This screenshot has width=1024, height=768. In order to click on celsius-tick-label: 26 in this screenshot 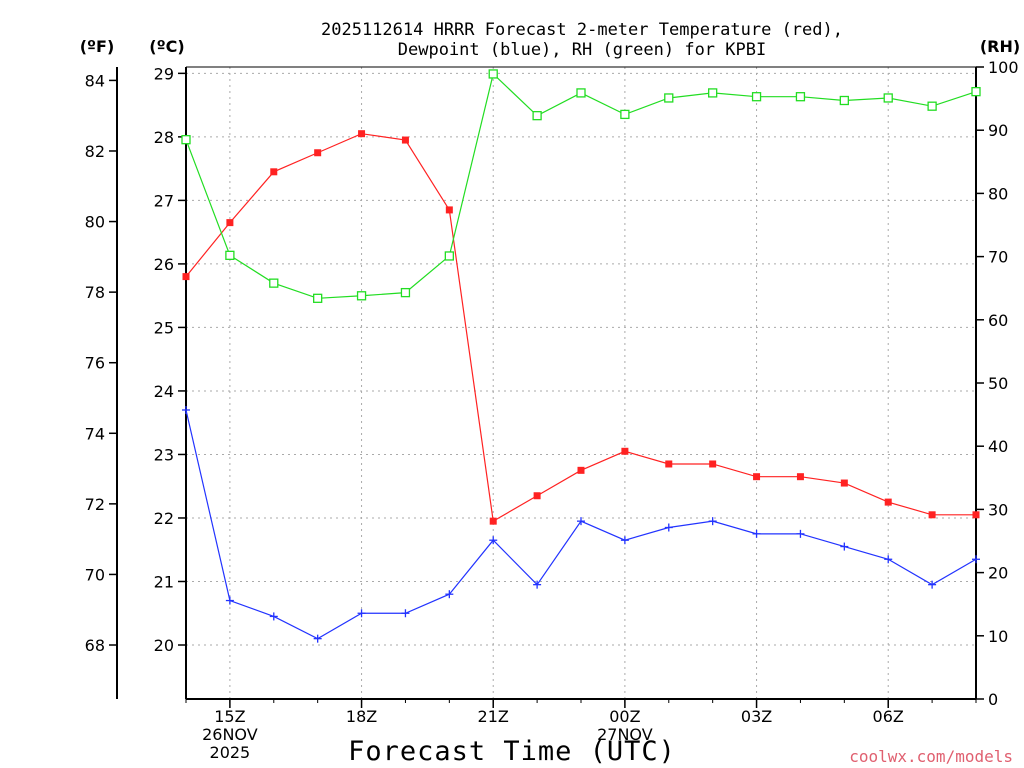, I will do `click(164, 264)`.